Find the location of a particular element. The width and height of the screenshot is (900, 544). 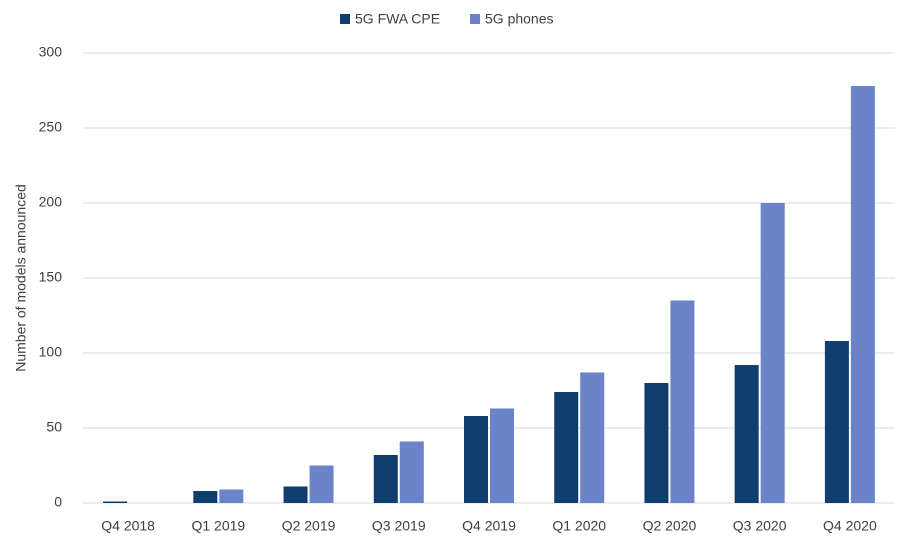

y-tick-label: 100 is located at coordinates (51, 352).